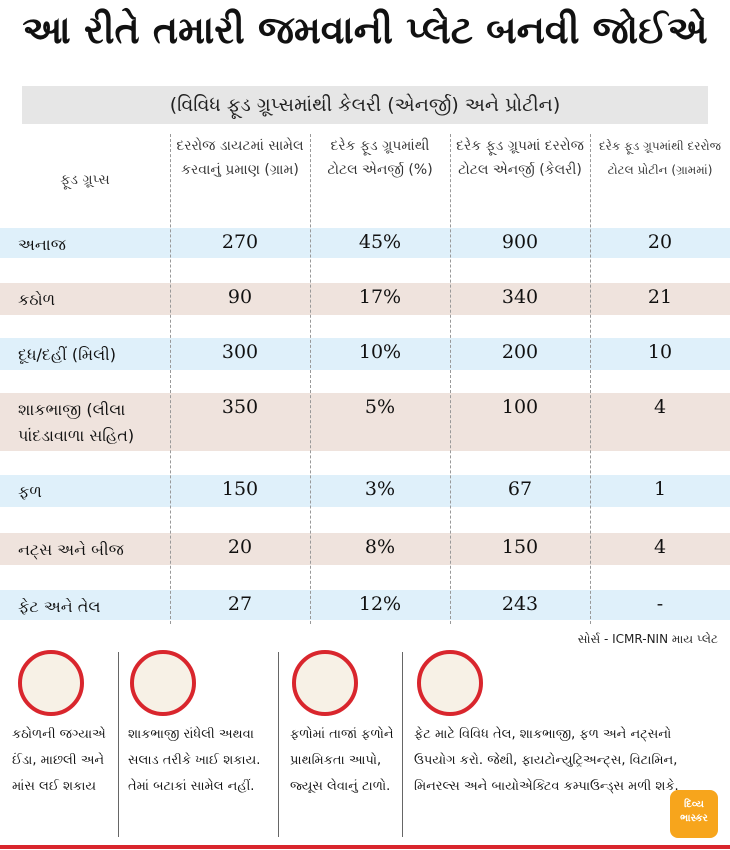 The image size is (730, 850). What do you see at coordinates (85, 180) in the screenshot?
I see `column-header: ફૂડ ગ્રૂપ્સ` at bounding box center [85, 180].